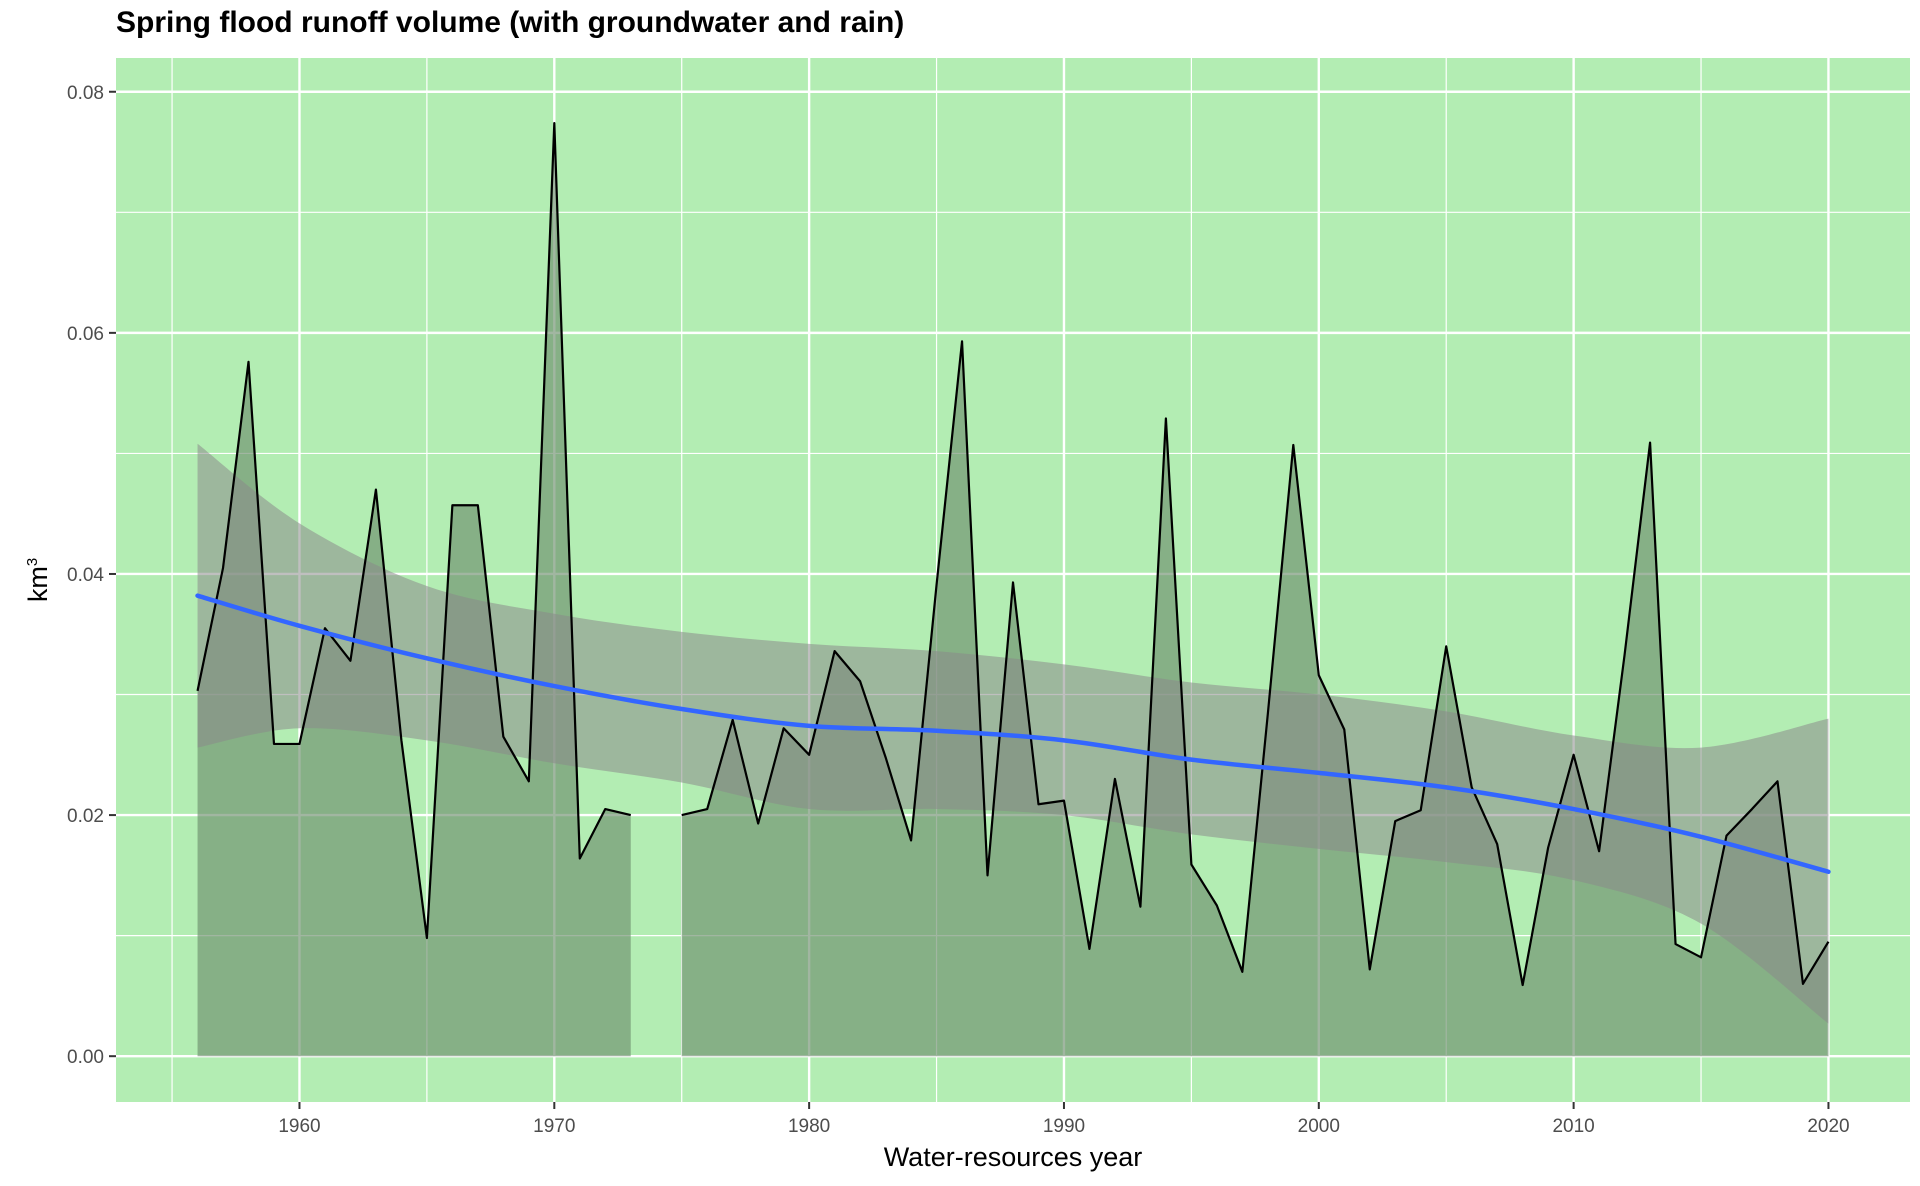  I want to click on x-tick-label: 2020, so click(1828, 1126).